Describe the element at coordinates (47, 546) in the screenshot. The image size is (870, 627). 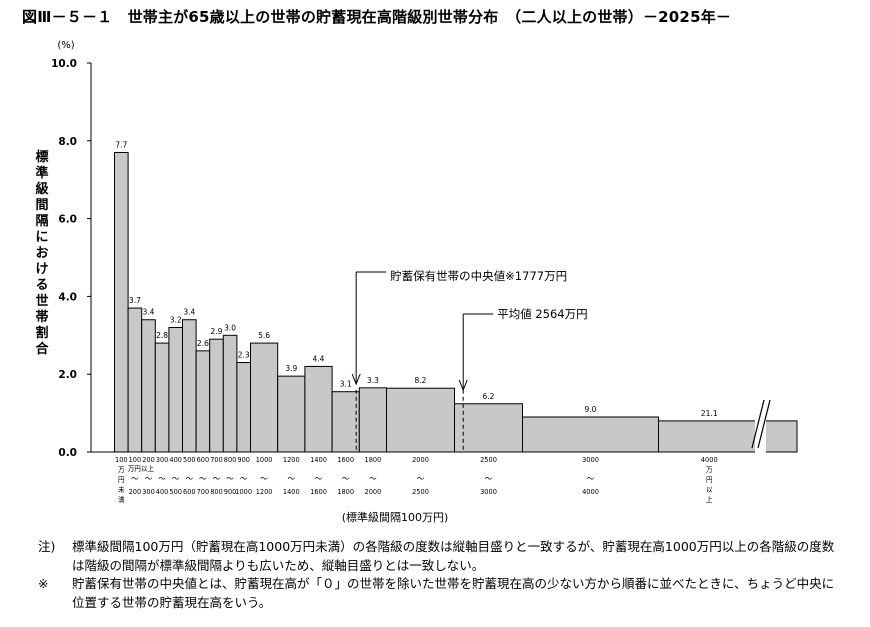
I see `footnote-1-mark: 注)` at that location.